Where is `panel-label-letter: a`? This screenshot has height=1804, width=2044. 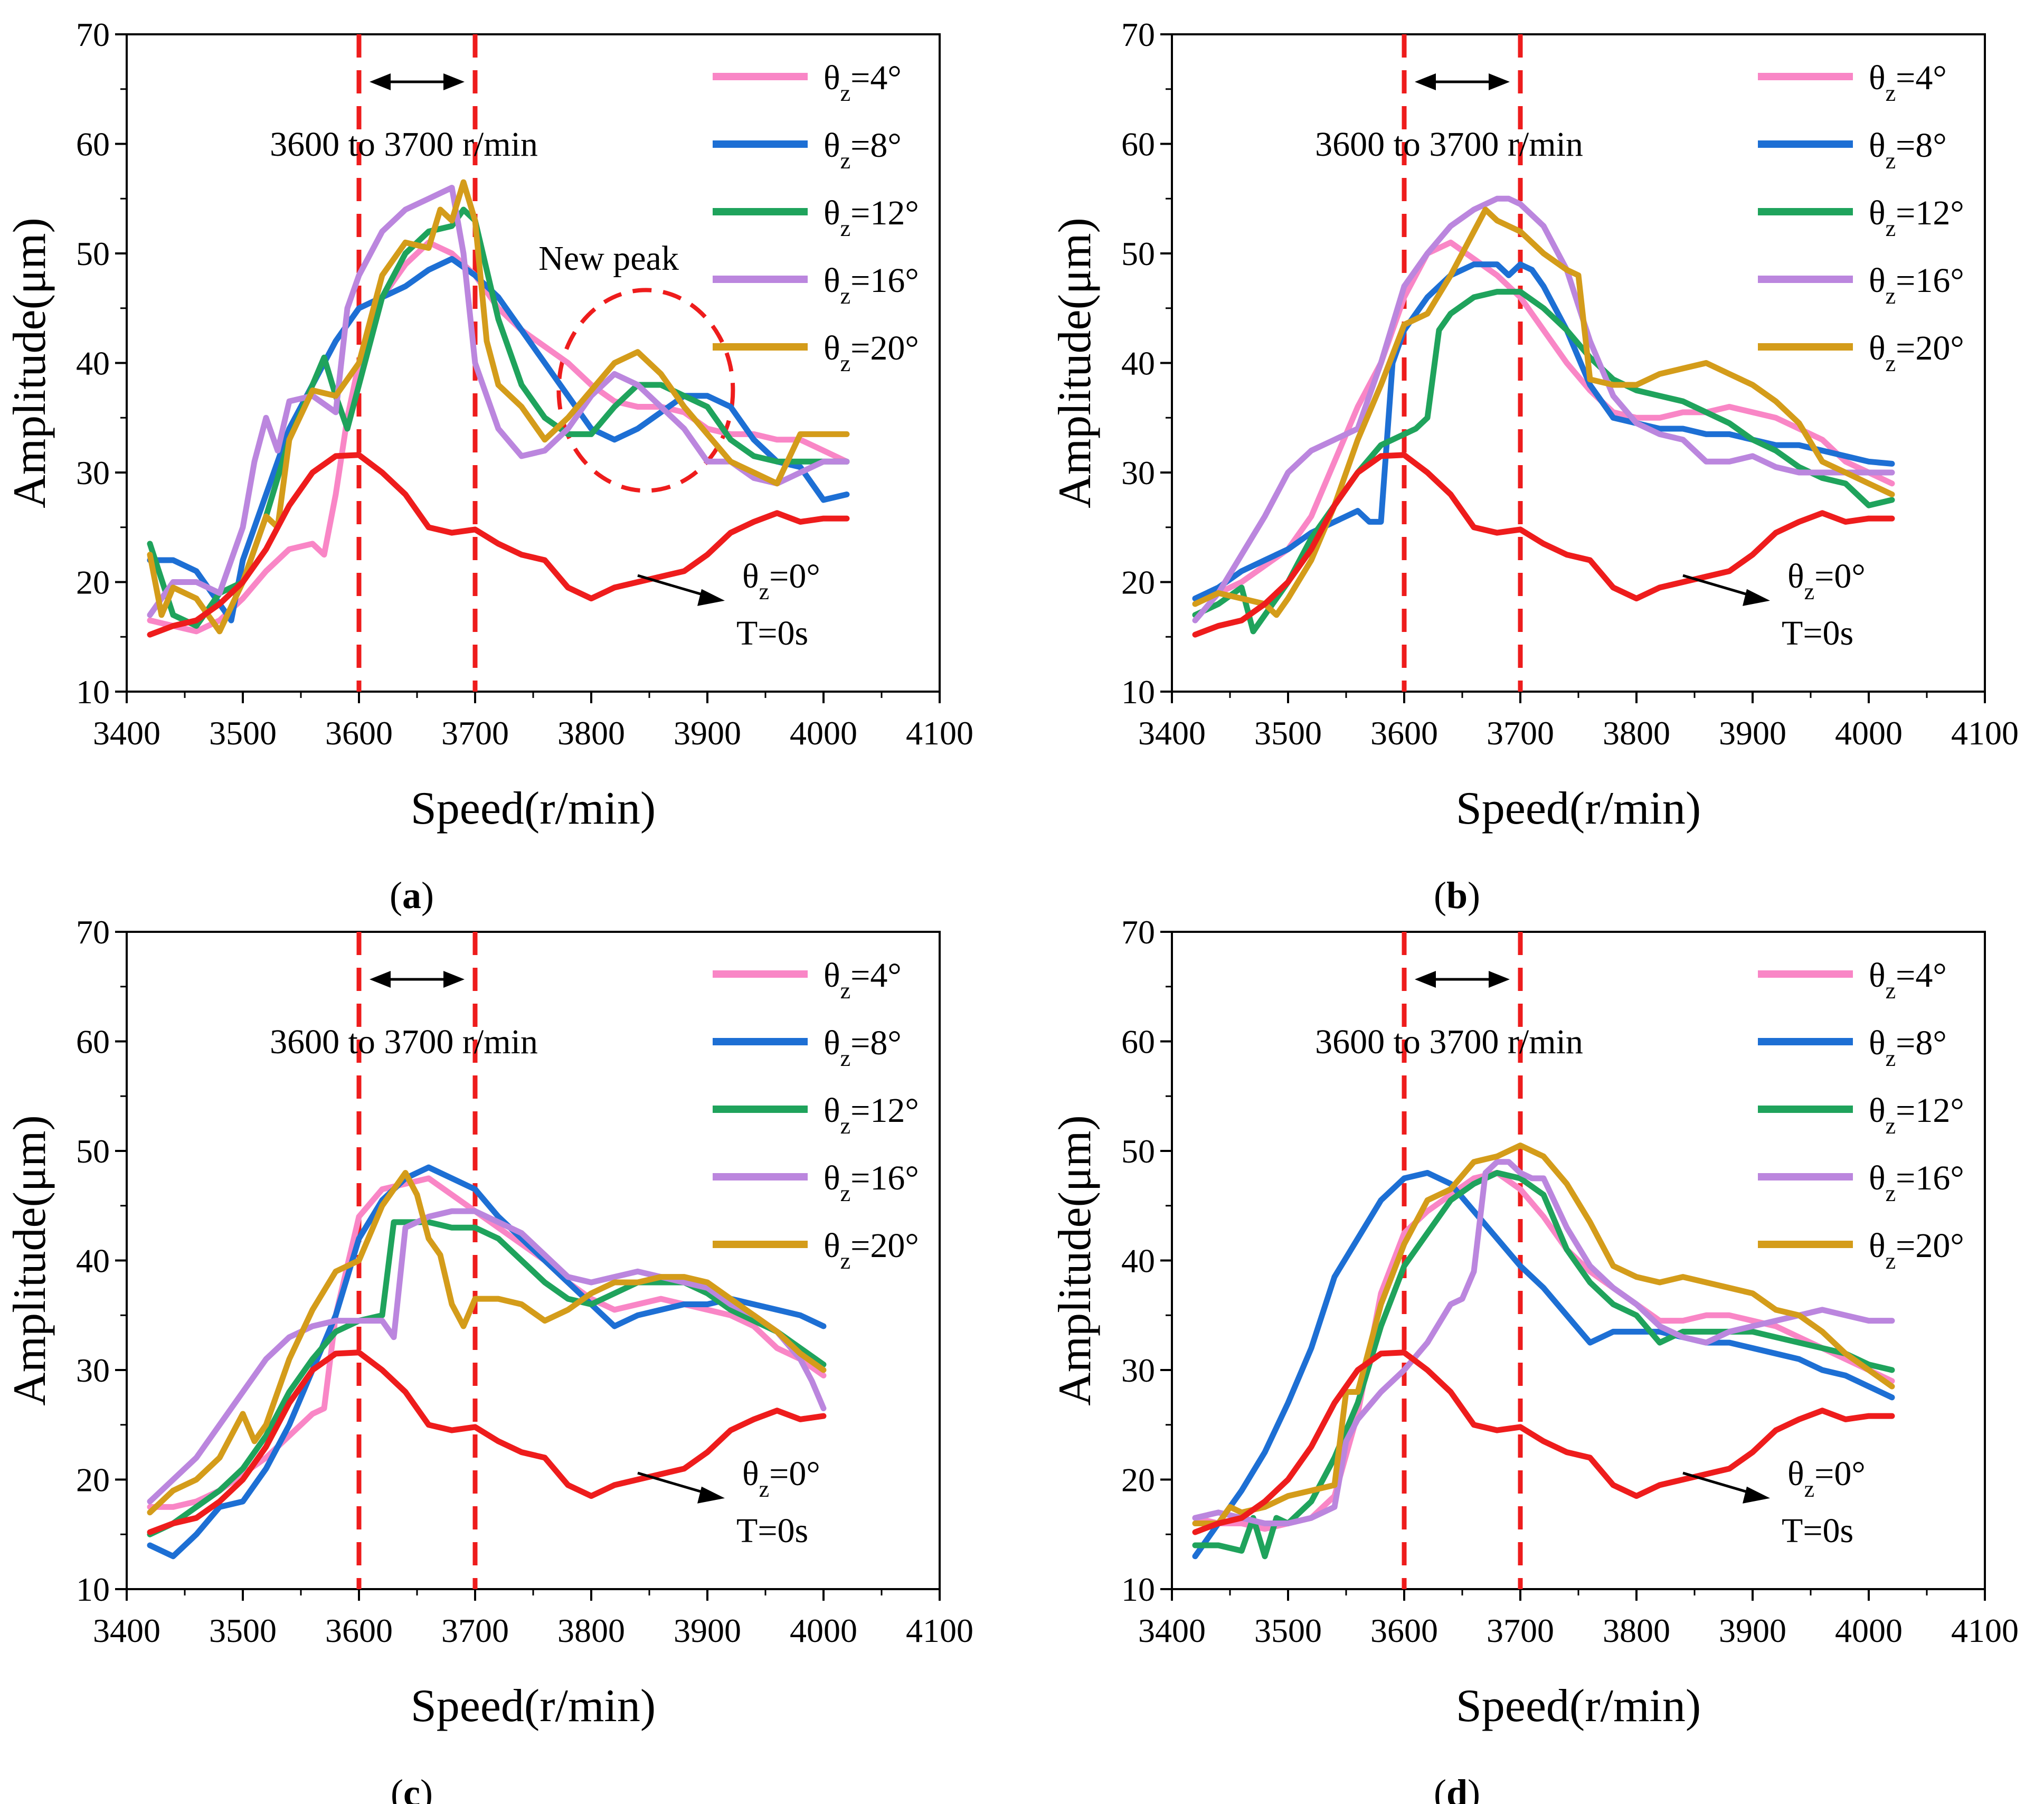 panel-label-letter: a is located at coordinates (411, 895).